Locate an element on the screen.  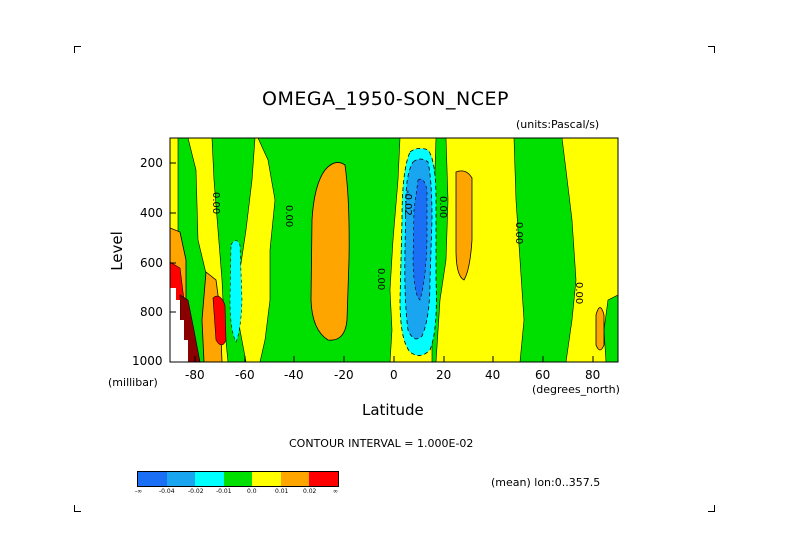
x-tick-label: -40 is located at coordinates (294, 375).